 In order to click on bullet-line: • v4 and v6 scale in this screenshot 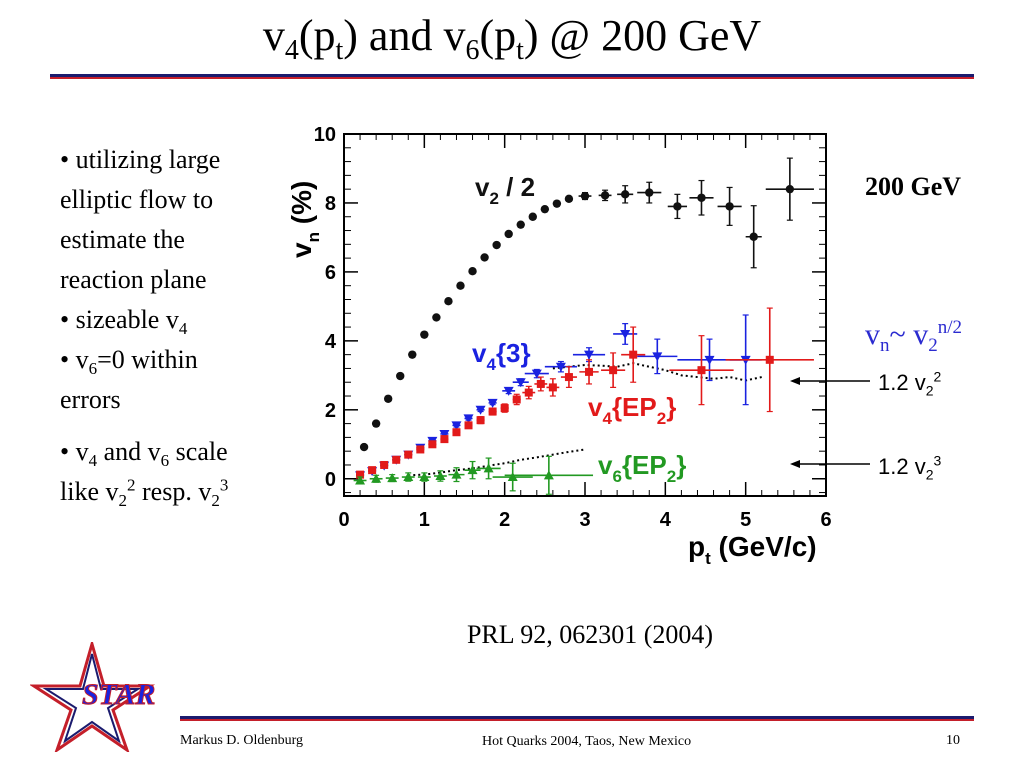, I will do `click(144, 454)`.